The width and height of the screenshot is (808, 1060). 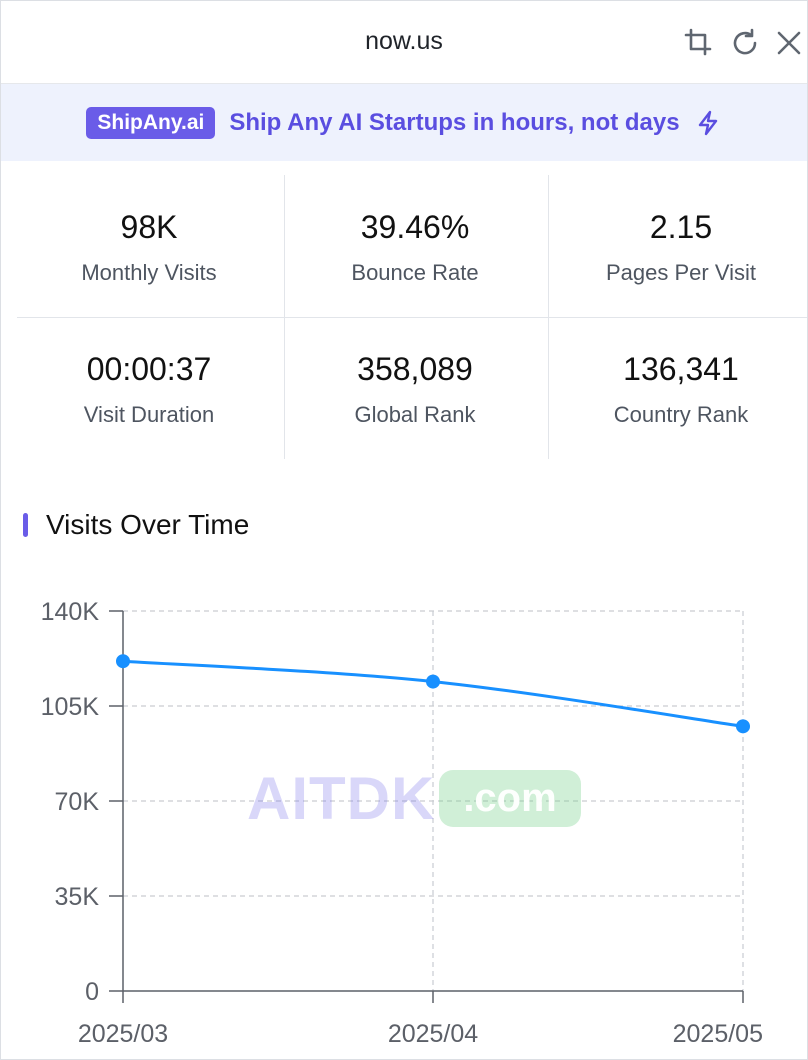 I want to click on stat-value: 00:00:37, so click(x=149, y=369).